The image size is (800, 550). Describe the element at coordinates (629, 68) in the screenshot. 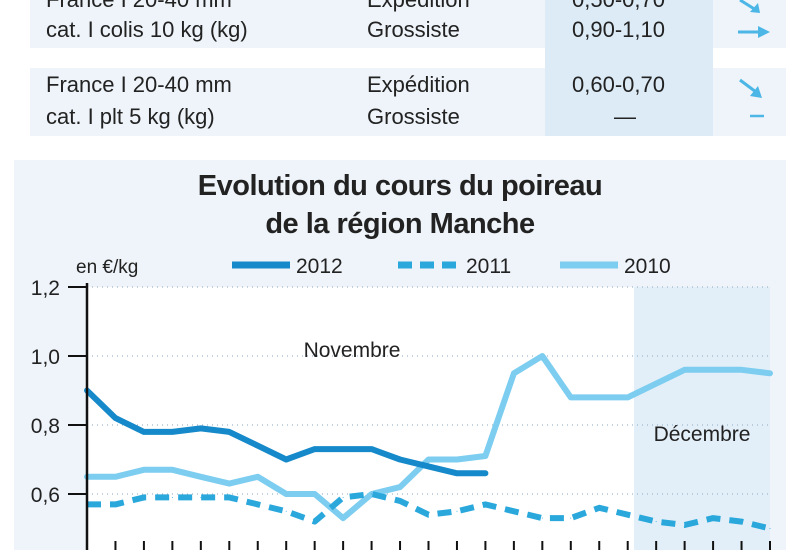

I see `price-column` at that location.